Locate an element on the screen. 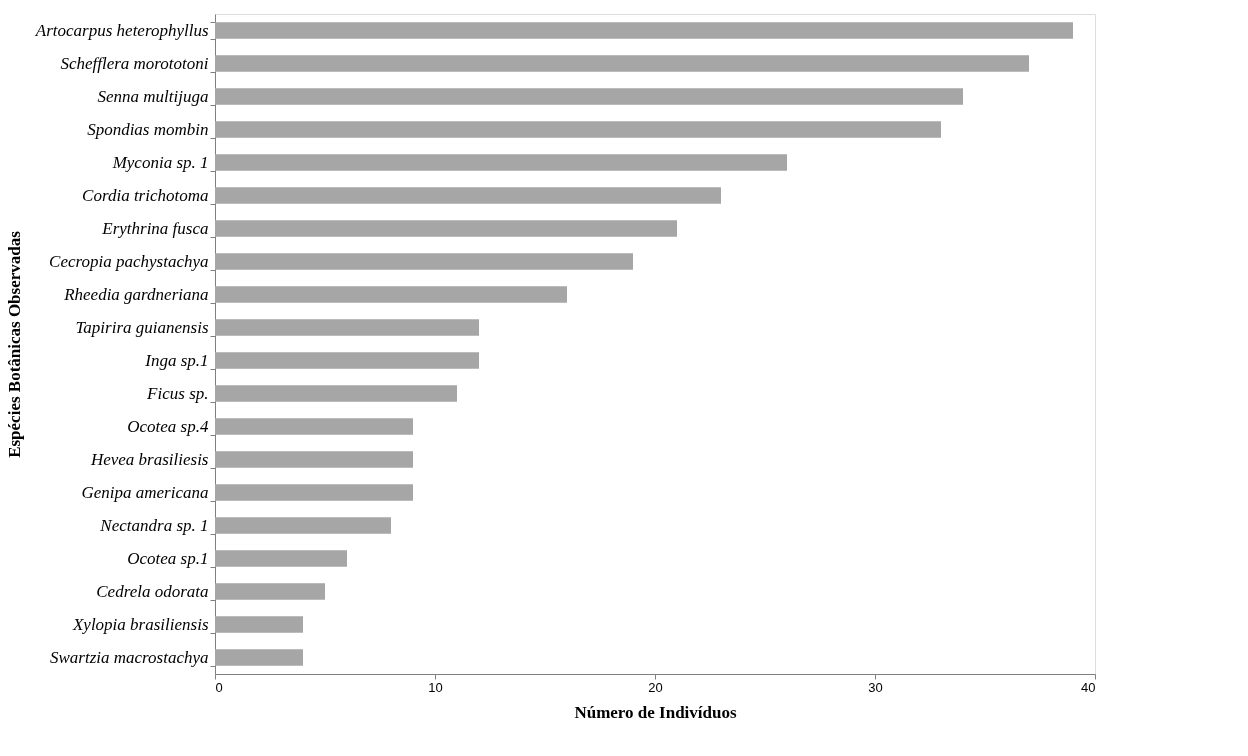  y-tick-label: Inga sp.1 is located at coordinates (176, 360).